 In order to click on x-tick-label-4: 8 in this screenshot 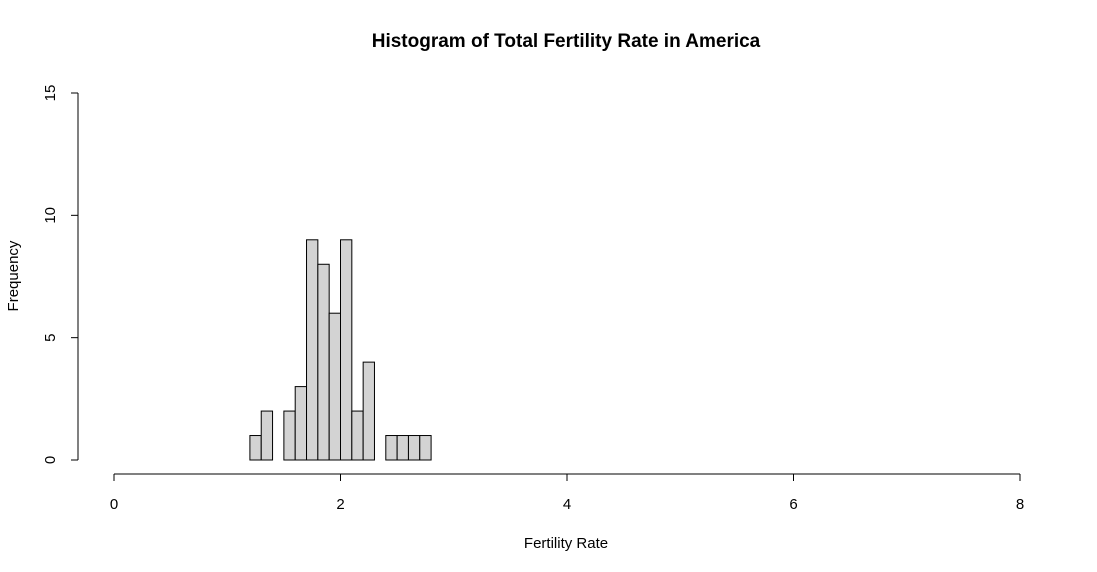, I will do `click(1020, 504)`.